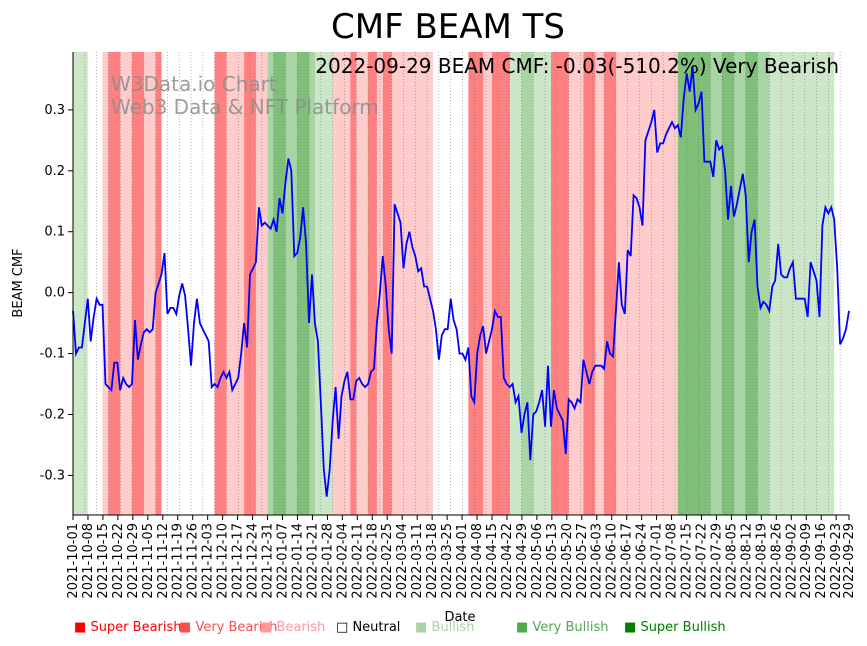 This screenshot has width=867, height=646. I want to click on x-tick-label: 2022-06-10, so click(612, 561).